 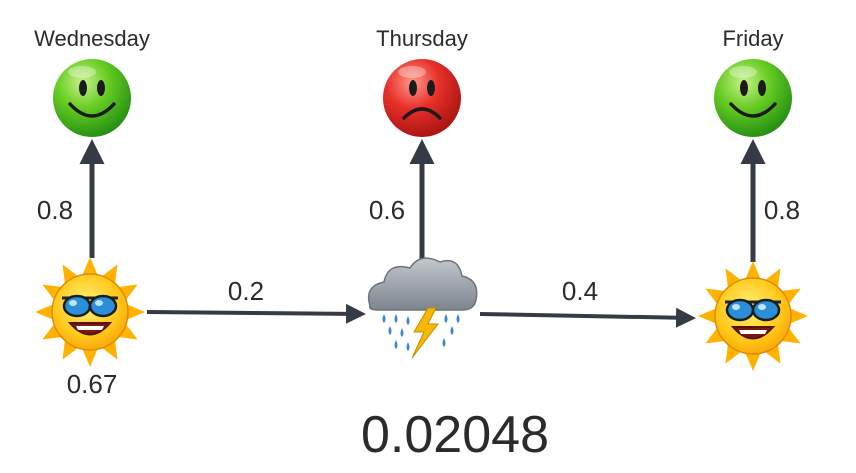 I want to click on emission-prob-wednesday: 0.8, so click(x=55, y=210).